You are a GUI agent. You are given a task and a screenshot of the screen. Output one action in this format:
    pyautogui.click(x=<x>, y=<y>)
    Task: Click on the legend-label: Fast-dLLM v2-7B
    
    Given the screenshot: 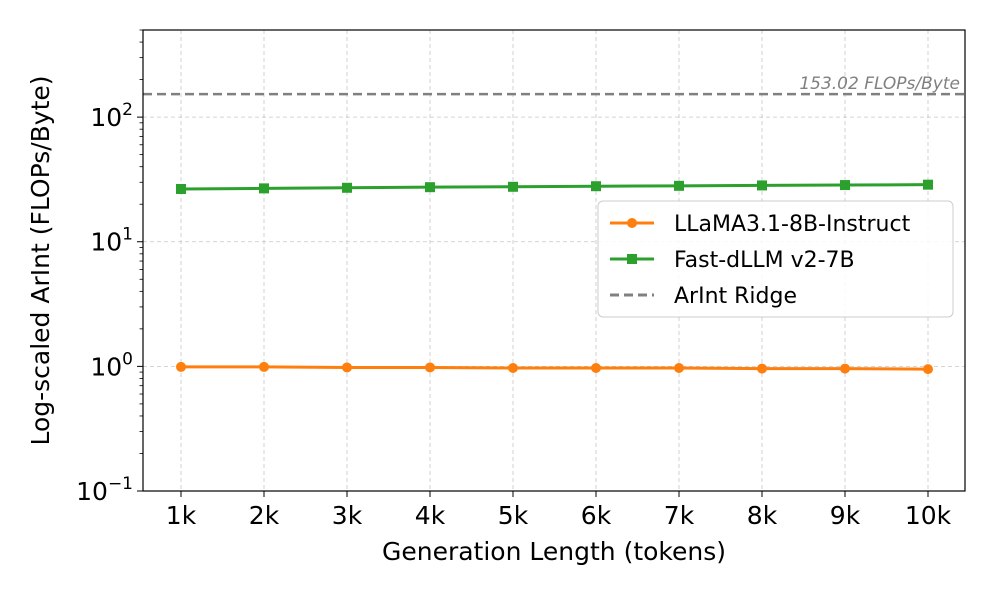 What is the action you would take?
    pyautogui.click(x=764, y=260)
    